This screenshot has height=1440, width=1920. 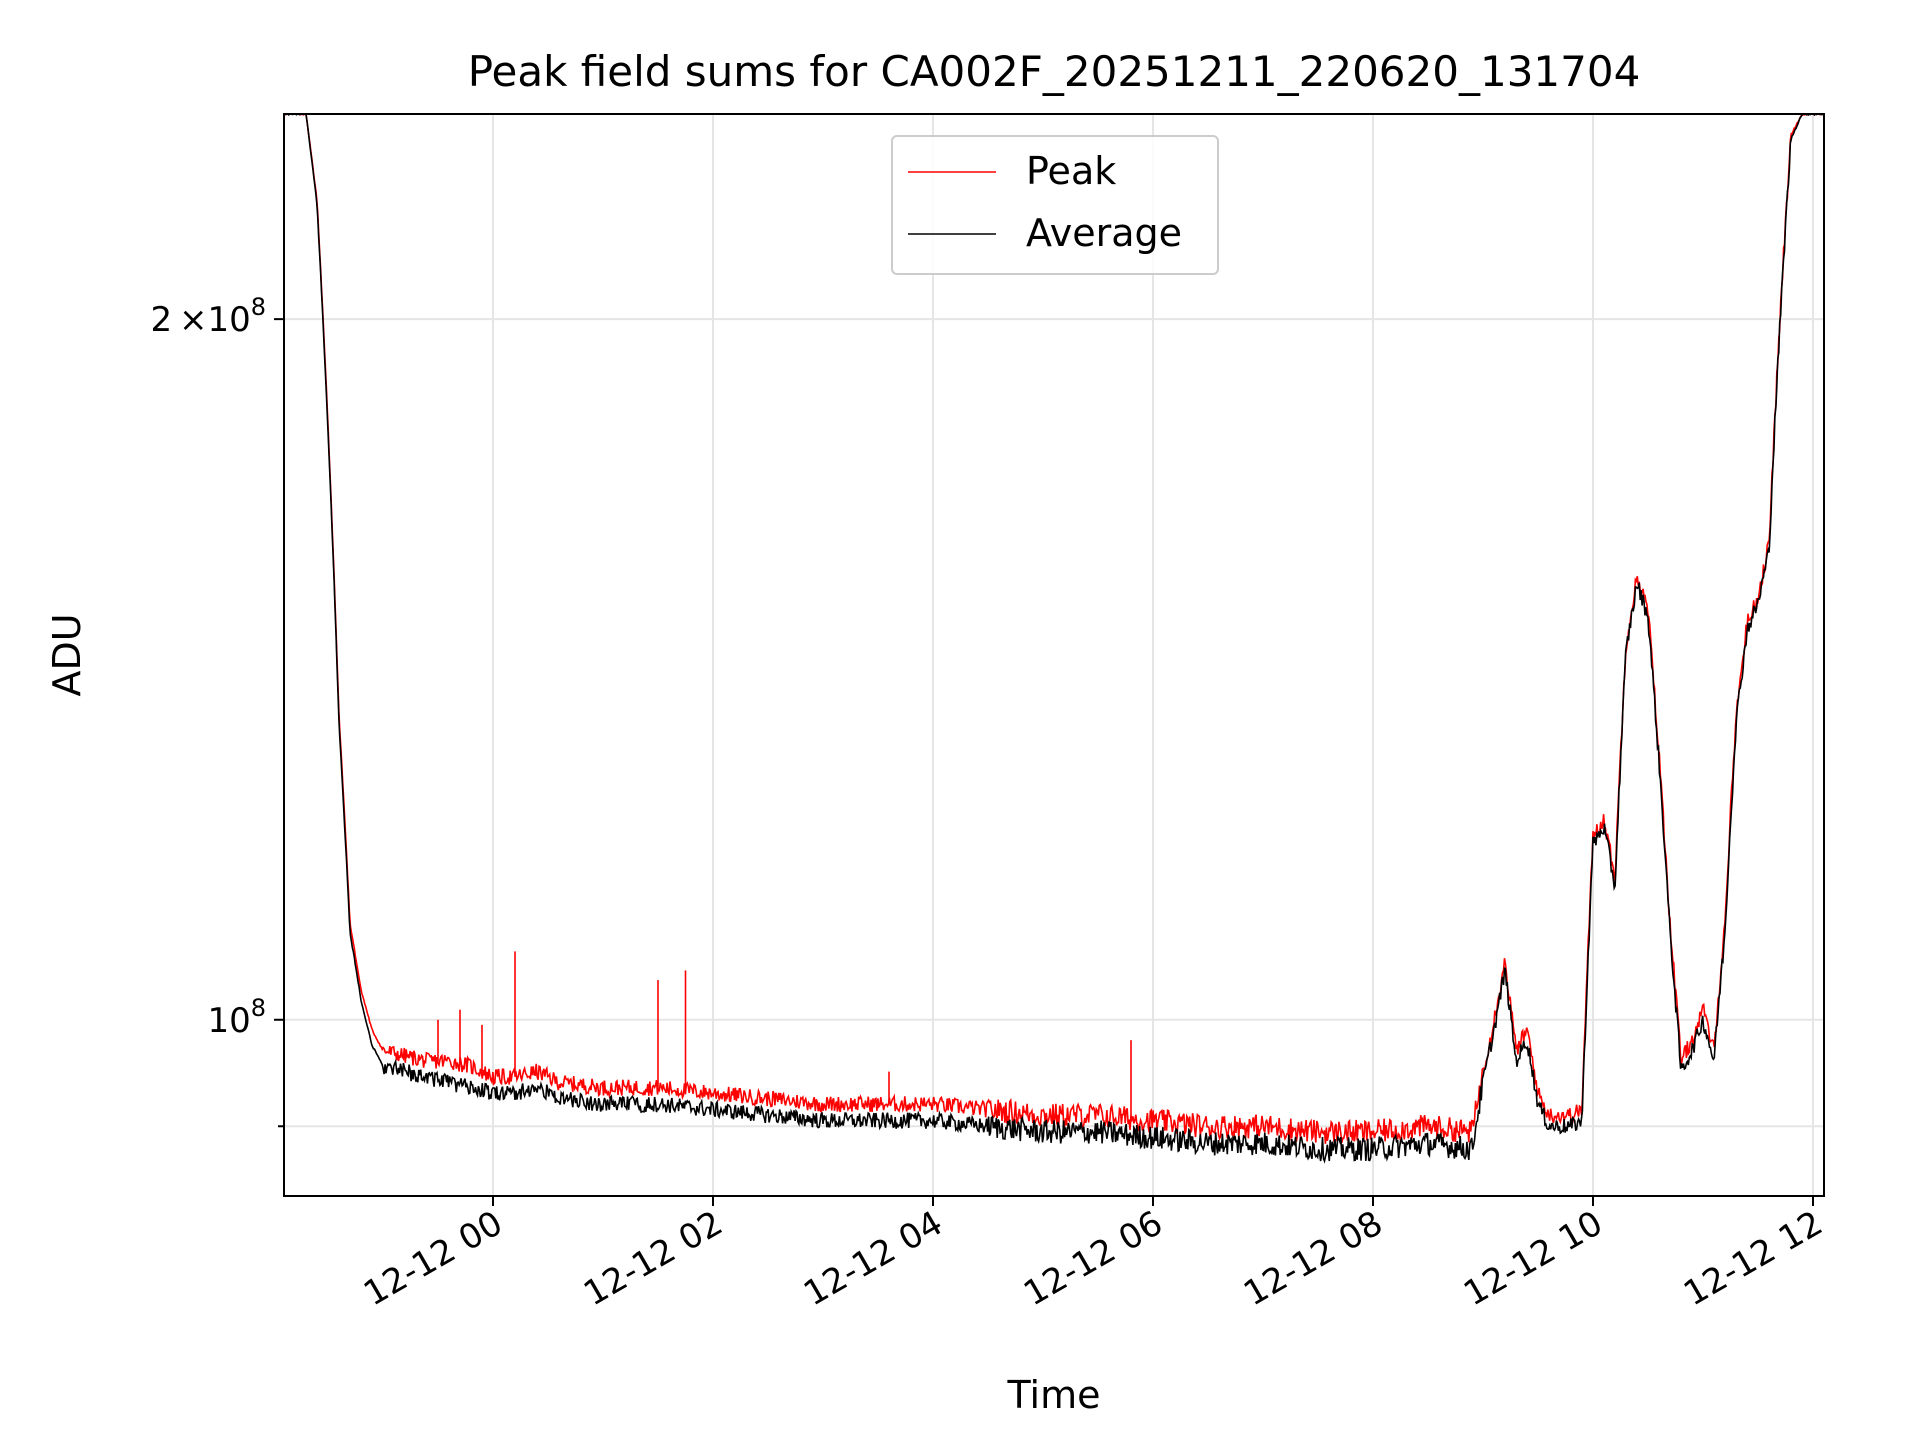 I want to click on legend-average-label: Average, so click(x=1104, y=233).